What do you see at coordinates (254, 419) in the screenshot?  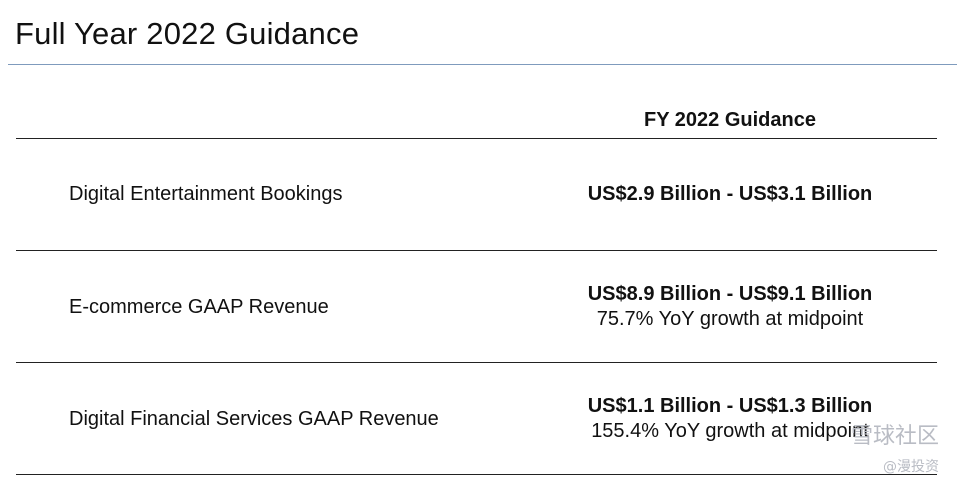 I see `row-label-digital-financial-services: Digital Financial Services GAAP Revenue` at bounding box center [254, 419].